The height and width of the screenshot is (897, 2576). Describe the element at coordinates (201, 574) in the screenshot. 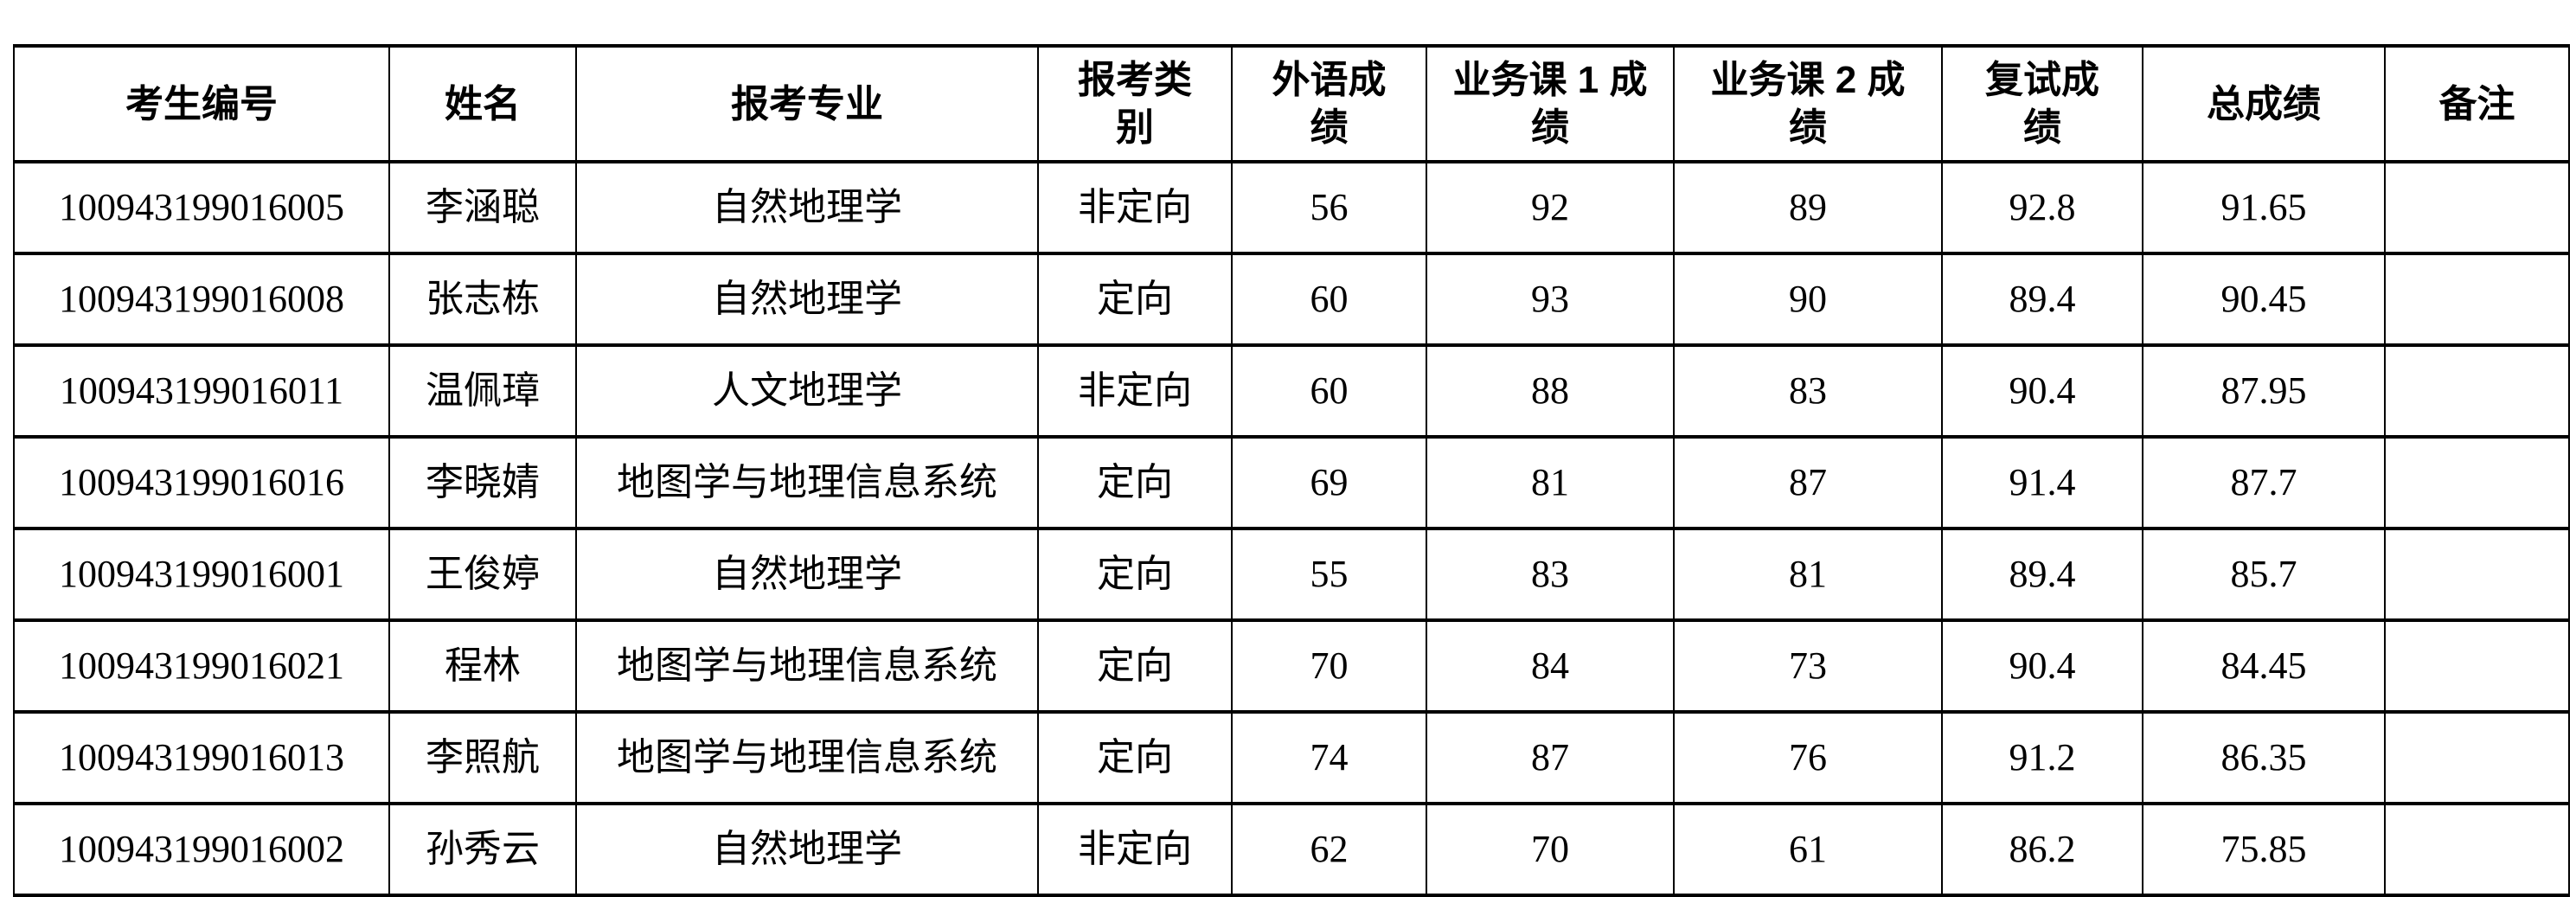

I see `cell-candidate-id: 100943199016001` at that location.